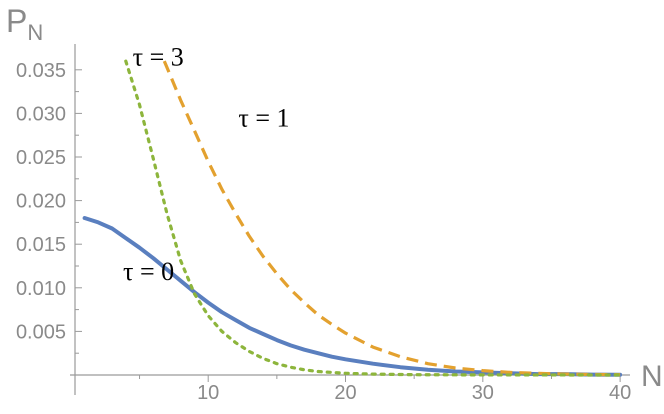  What do you see at coordinates (41, 114) in the screenshot?
I see `y-tick-label: 0.030` at bounding box center [41, 114].